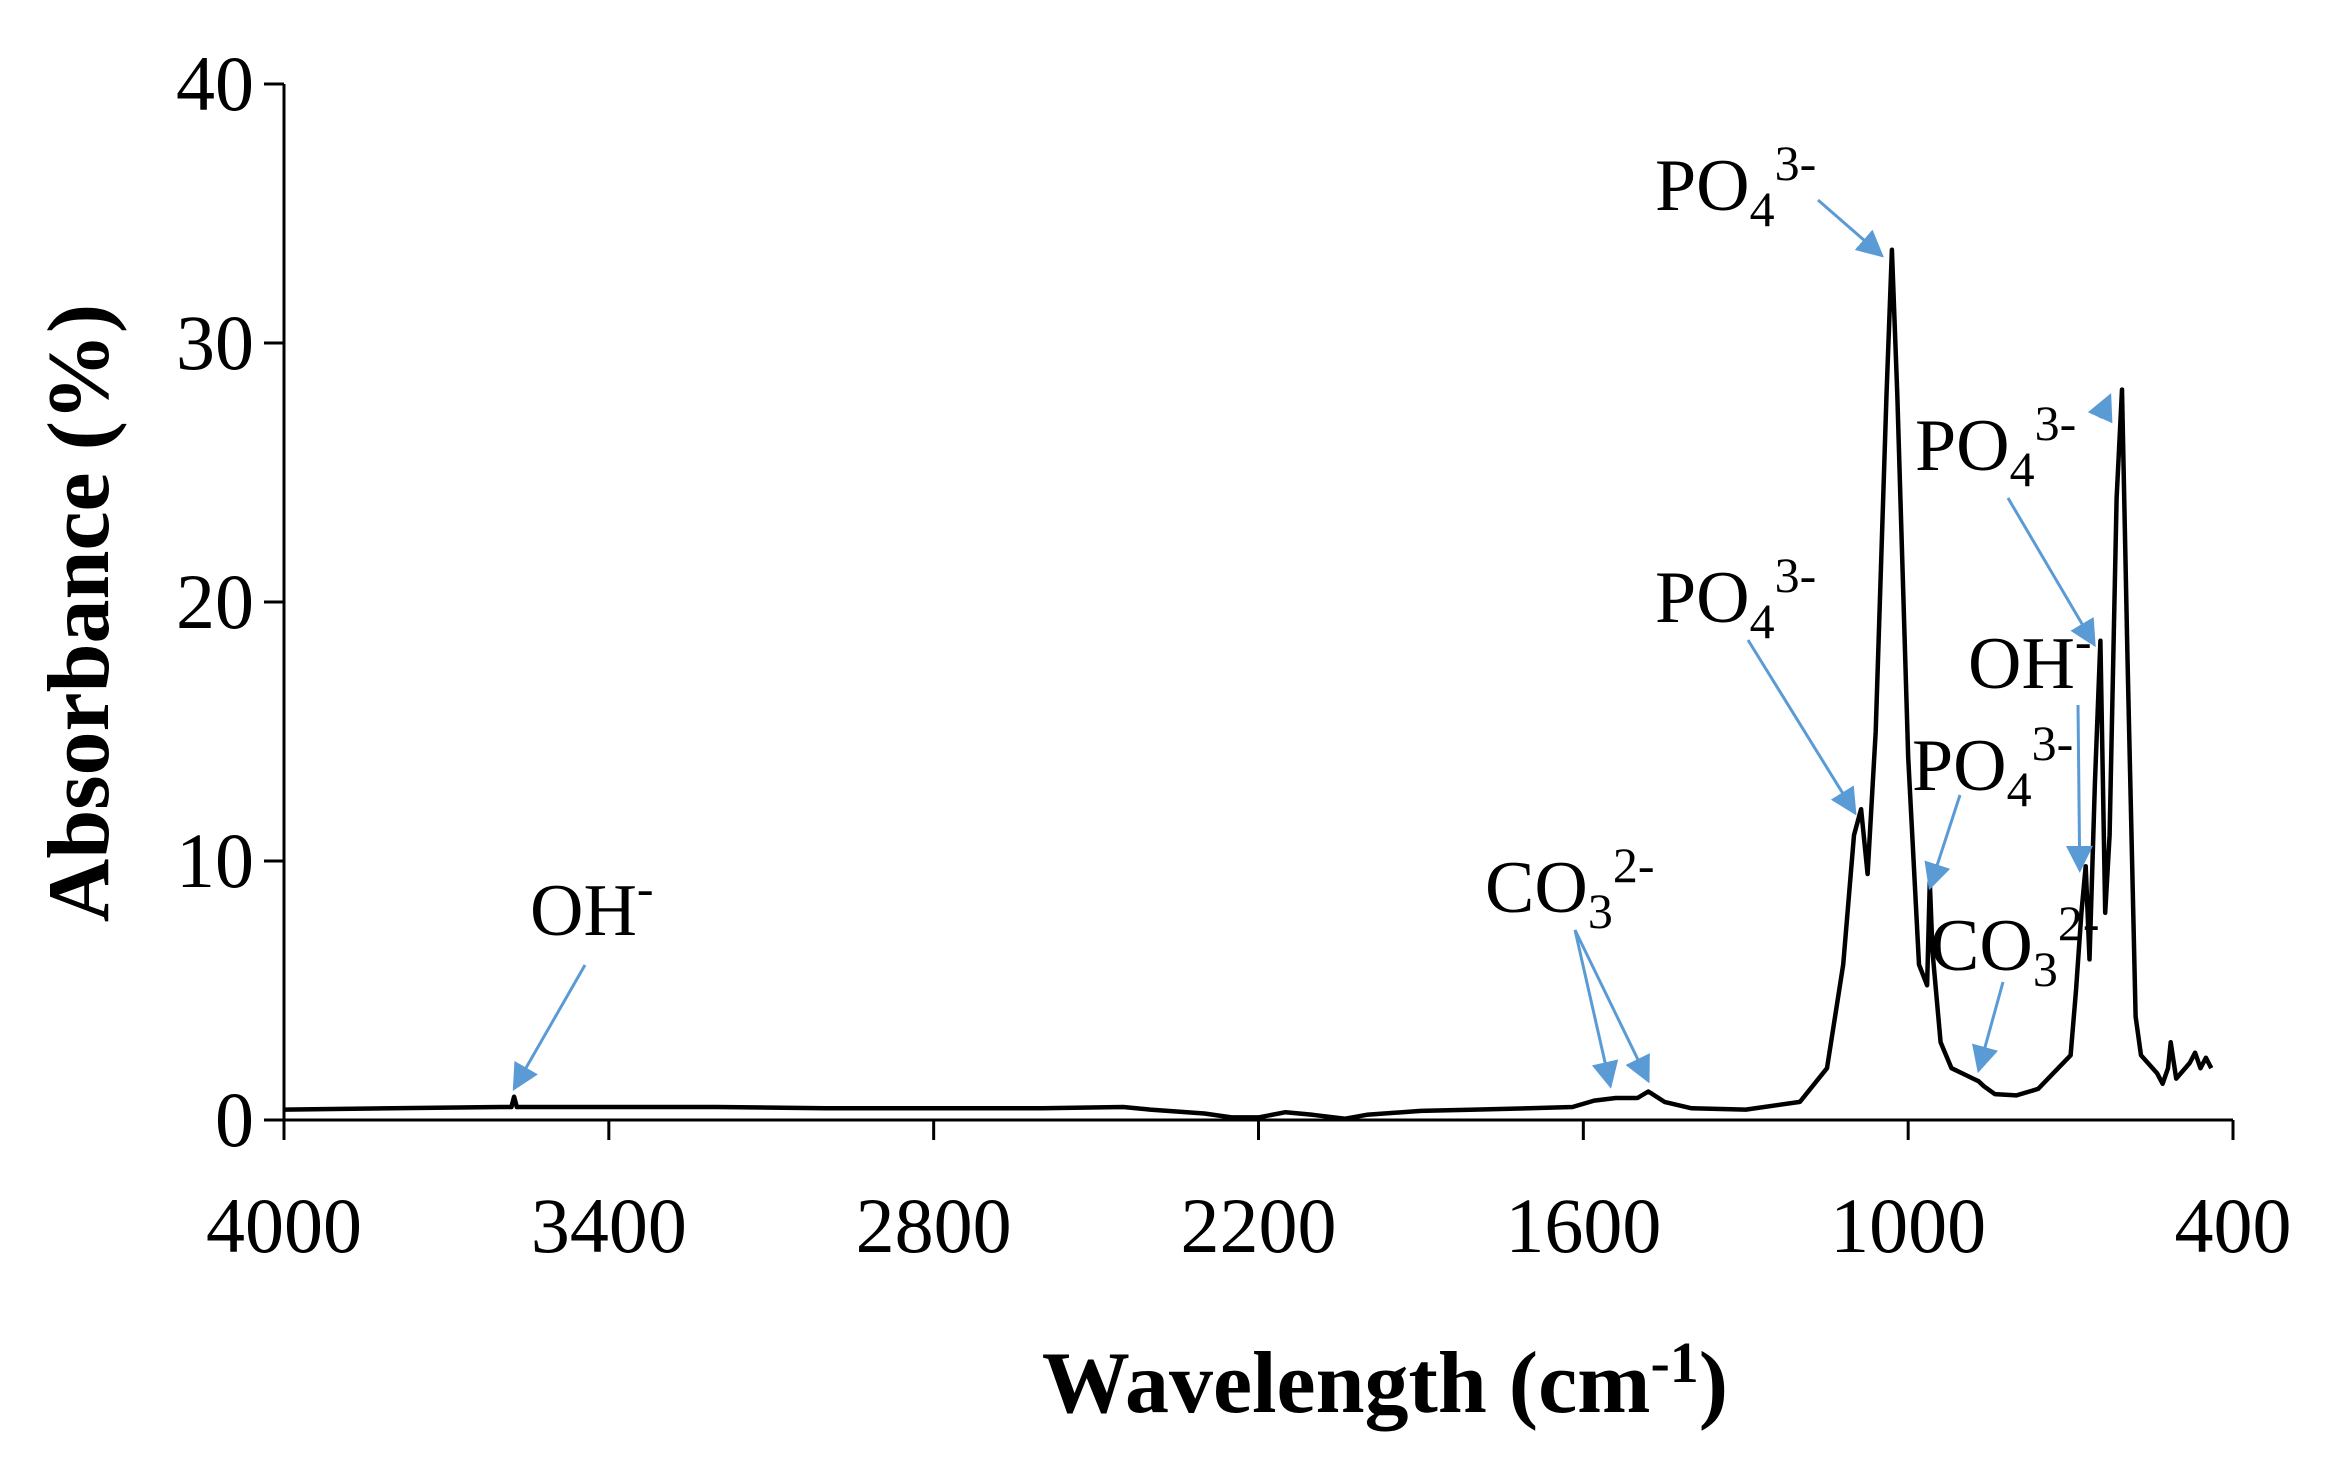 Image resolution: width=2343 pixels, height=1464 pixels. I want to click on x-axis-title: Wavelength (cm-1), so click(1385, 1381).